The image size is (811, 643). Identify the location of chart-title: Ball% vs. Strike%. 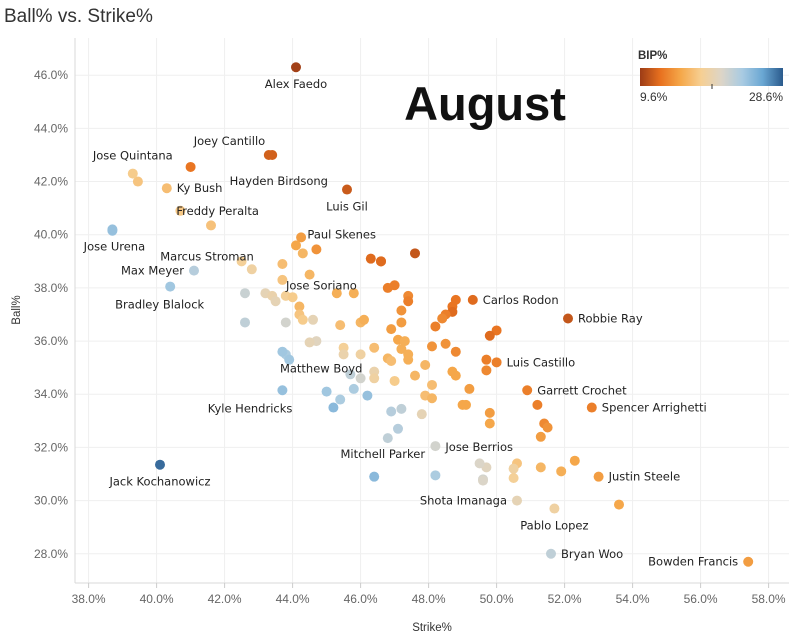
(78, 16).